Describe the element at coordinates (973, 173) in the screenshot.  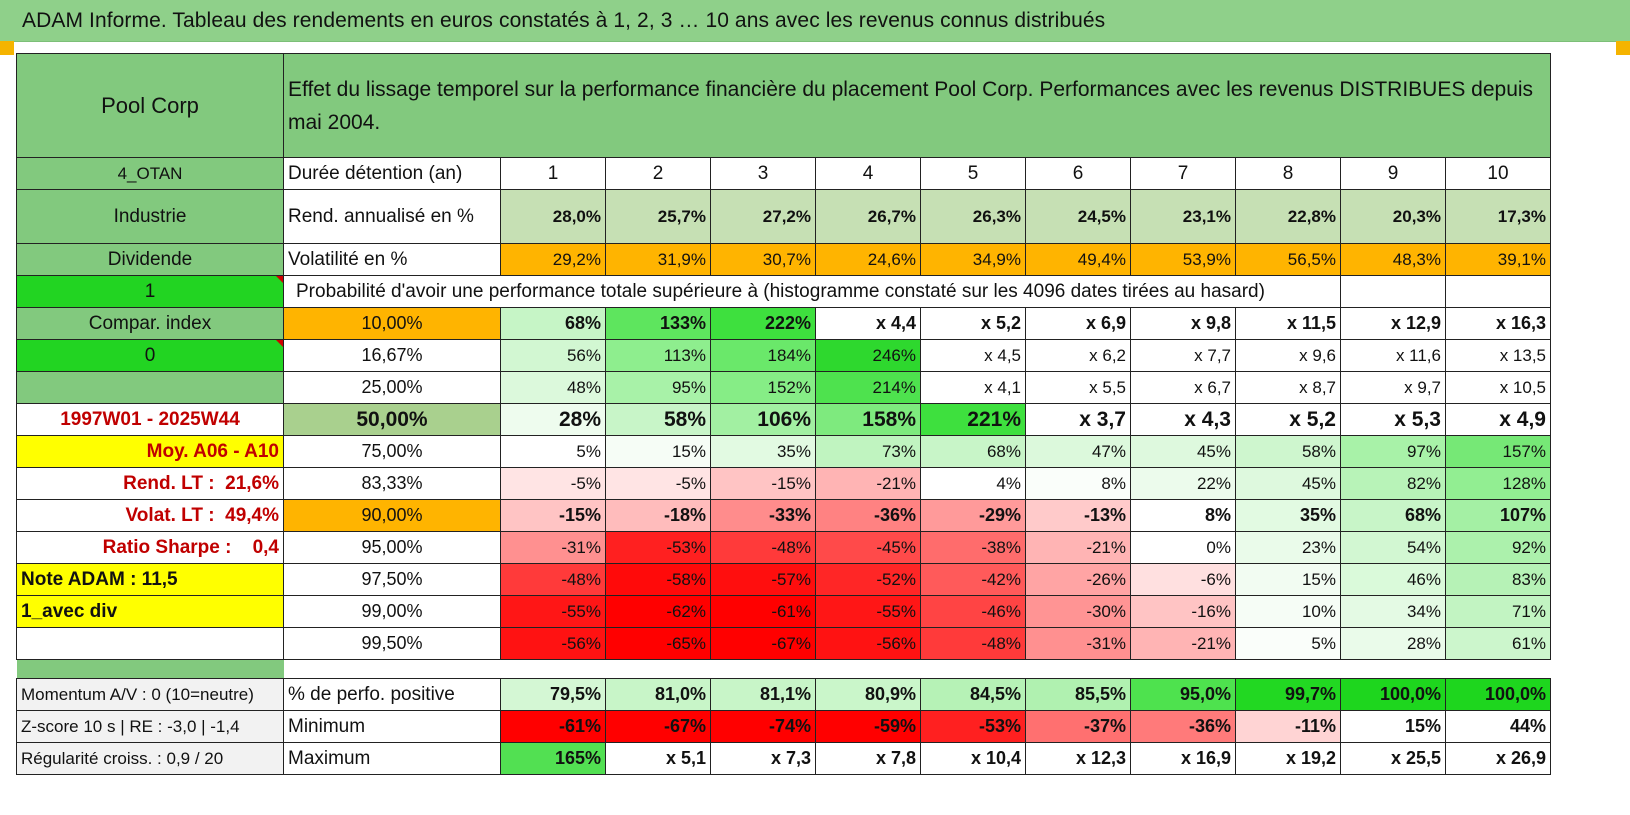
I see `year-header: 5` at that location.